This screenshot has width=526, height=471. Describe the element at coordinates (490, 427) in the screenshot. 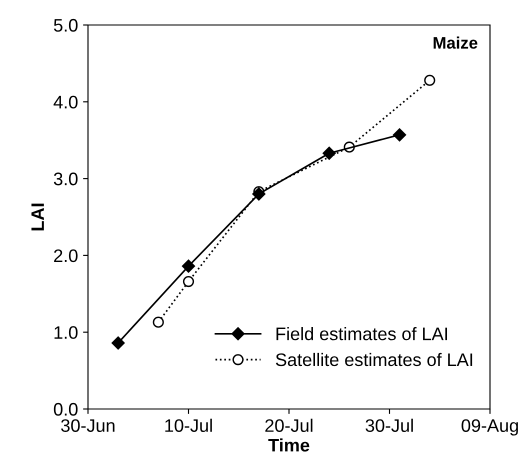

I see `x-tick-label: 09-Aug` at that location.